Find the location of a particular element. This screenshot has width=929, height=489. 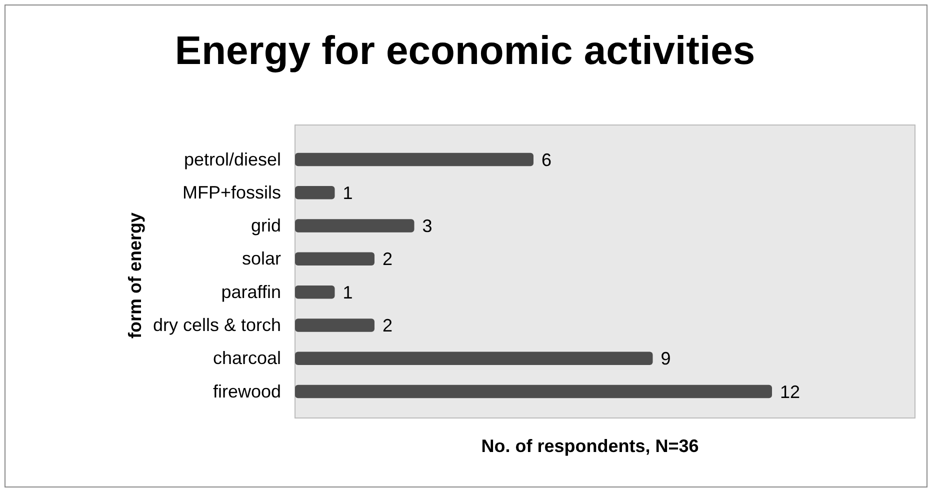

data-label: 6 is located at coordinates (547, 160).